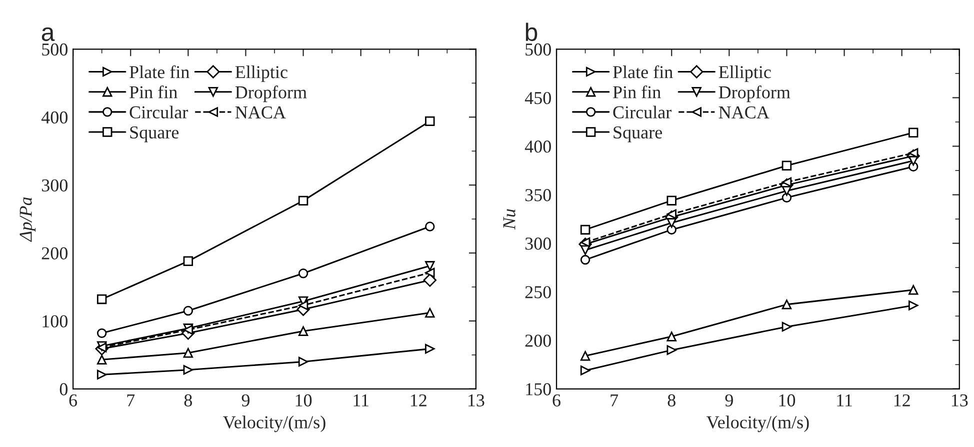 This screenshot has height=447, width=974. What do you see at coordinates (48, 34) in the screenshot?
I see `chart-title: a` at bounding box center [48, 34].